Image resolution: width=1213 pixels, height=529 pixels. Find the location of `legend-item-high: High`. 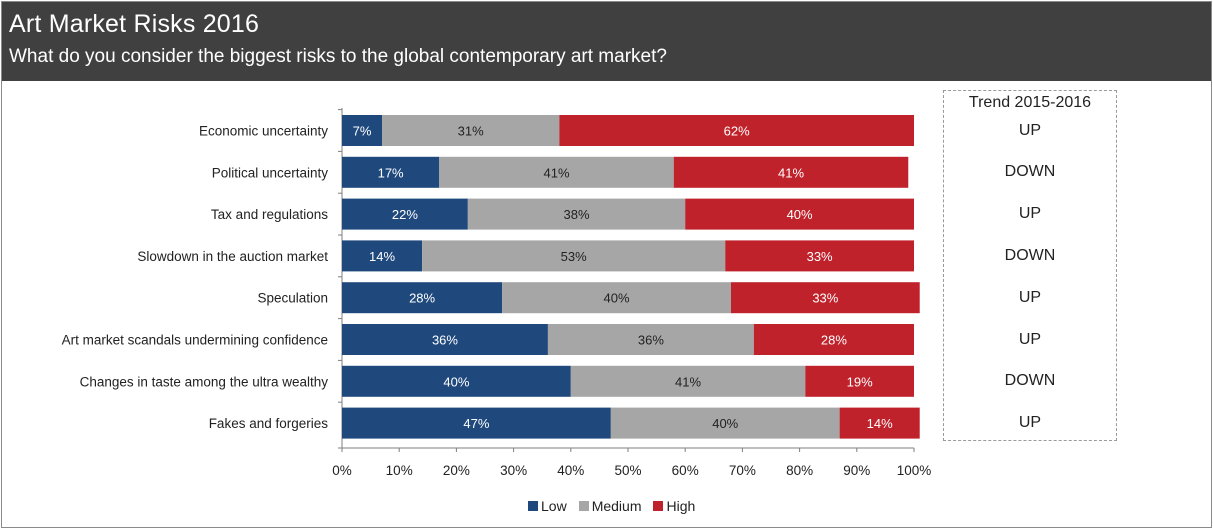

legend-item-high: High is located at coordinates (674, 506).